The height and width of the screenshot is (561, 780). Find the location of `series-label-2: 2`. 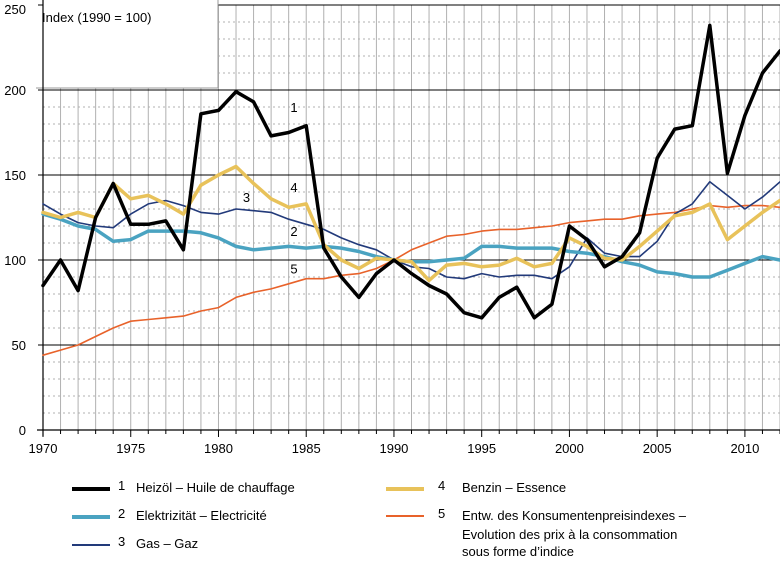

series-label-2: 2 is located at coordinates (293, 231).